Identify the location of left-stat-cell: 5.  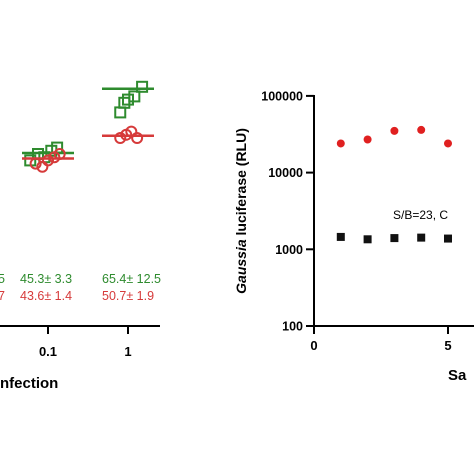
(2, 279).